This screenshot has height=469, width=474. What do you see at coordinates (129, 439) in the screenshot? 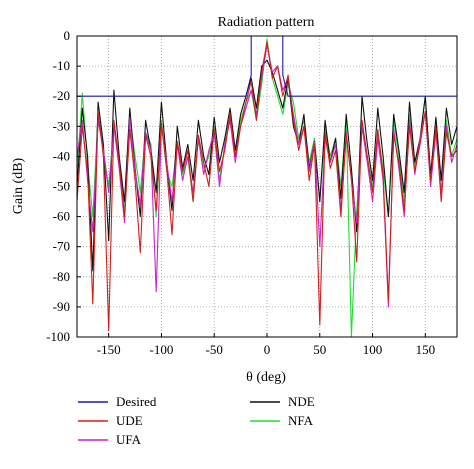
I see `legend-label-ufa: UFA` at bounding box center [129, 439].